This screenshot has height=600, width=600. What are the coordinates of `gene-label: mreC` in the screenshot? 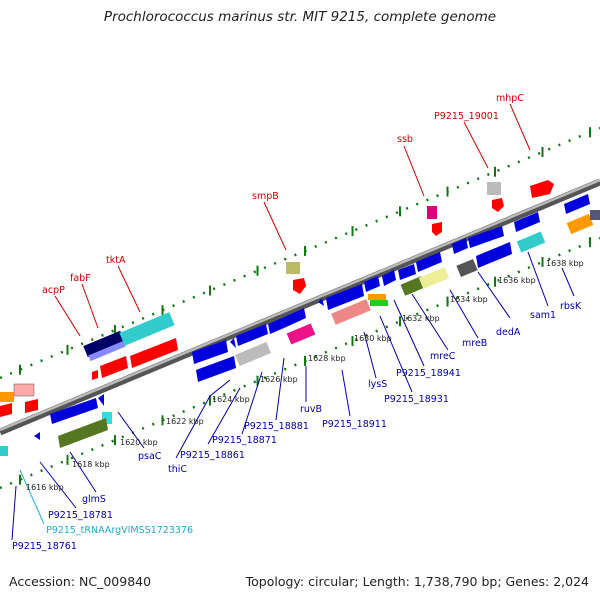 It's located at (443, 356).